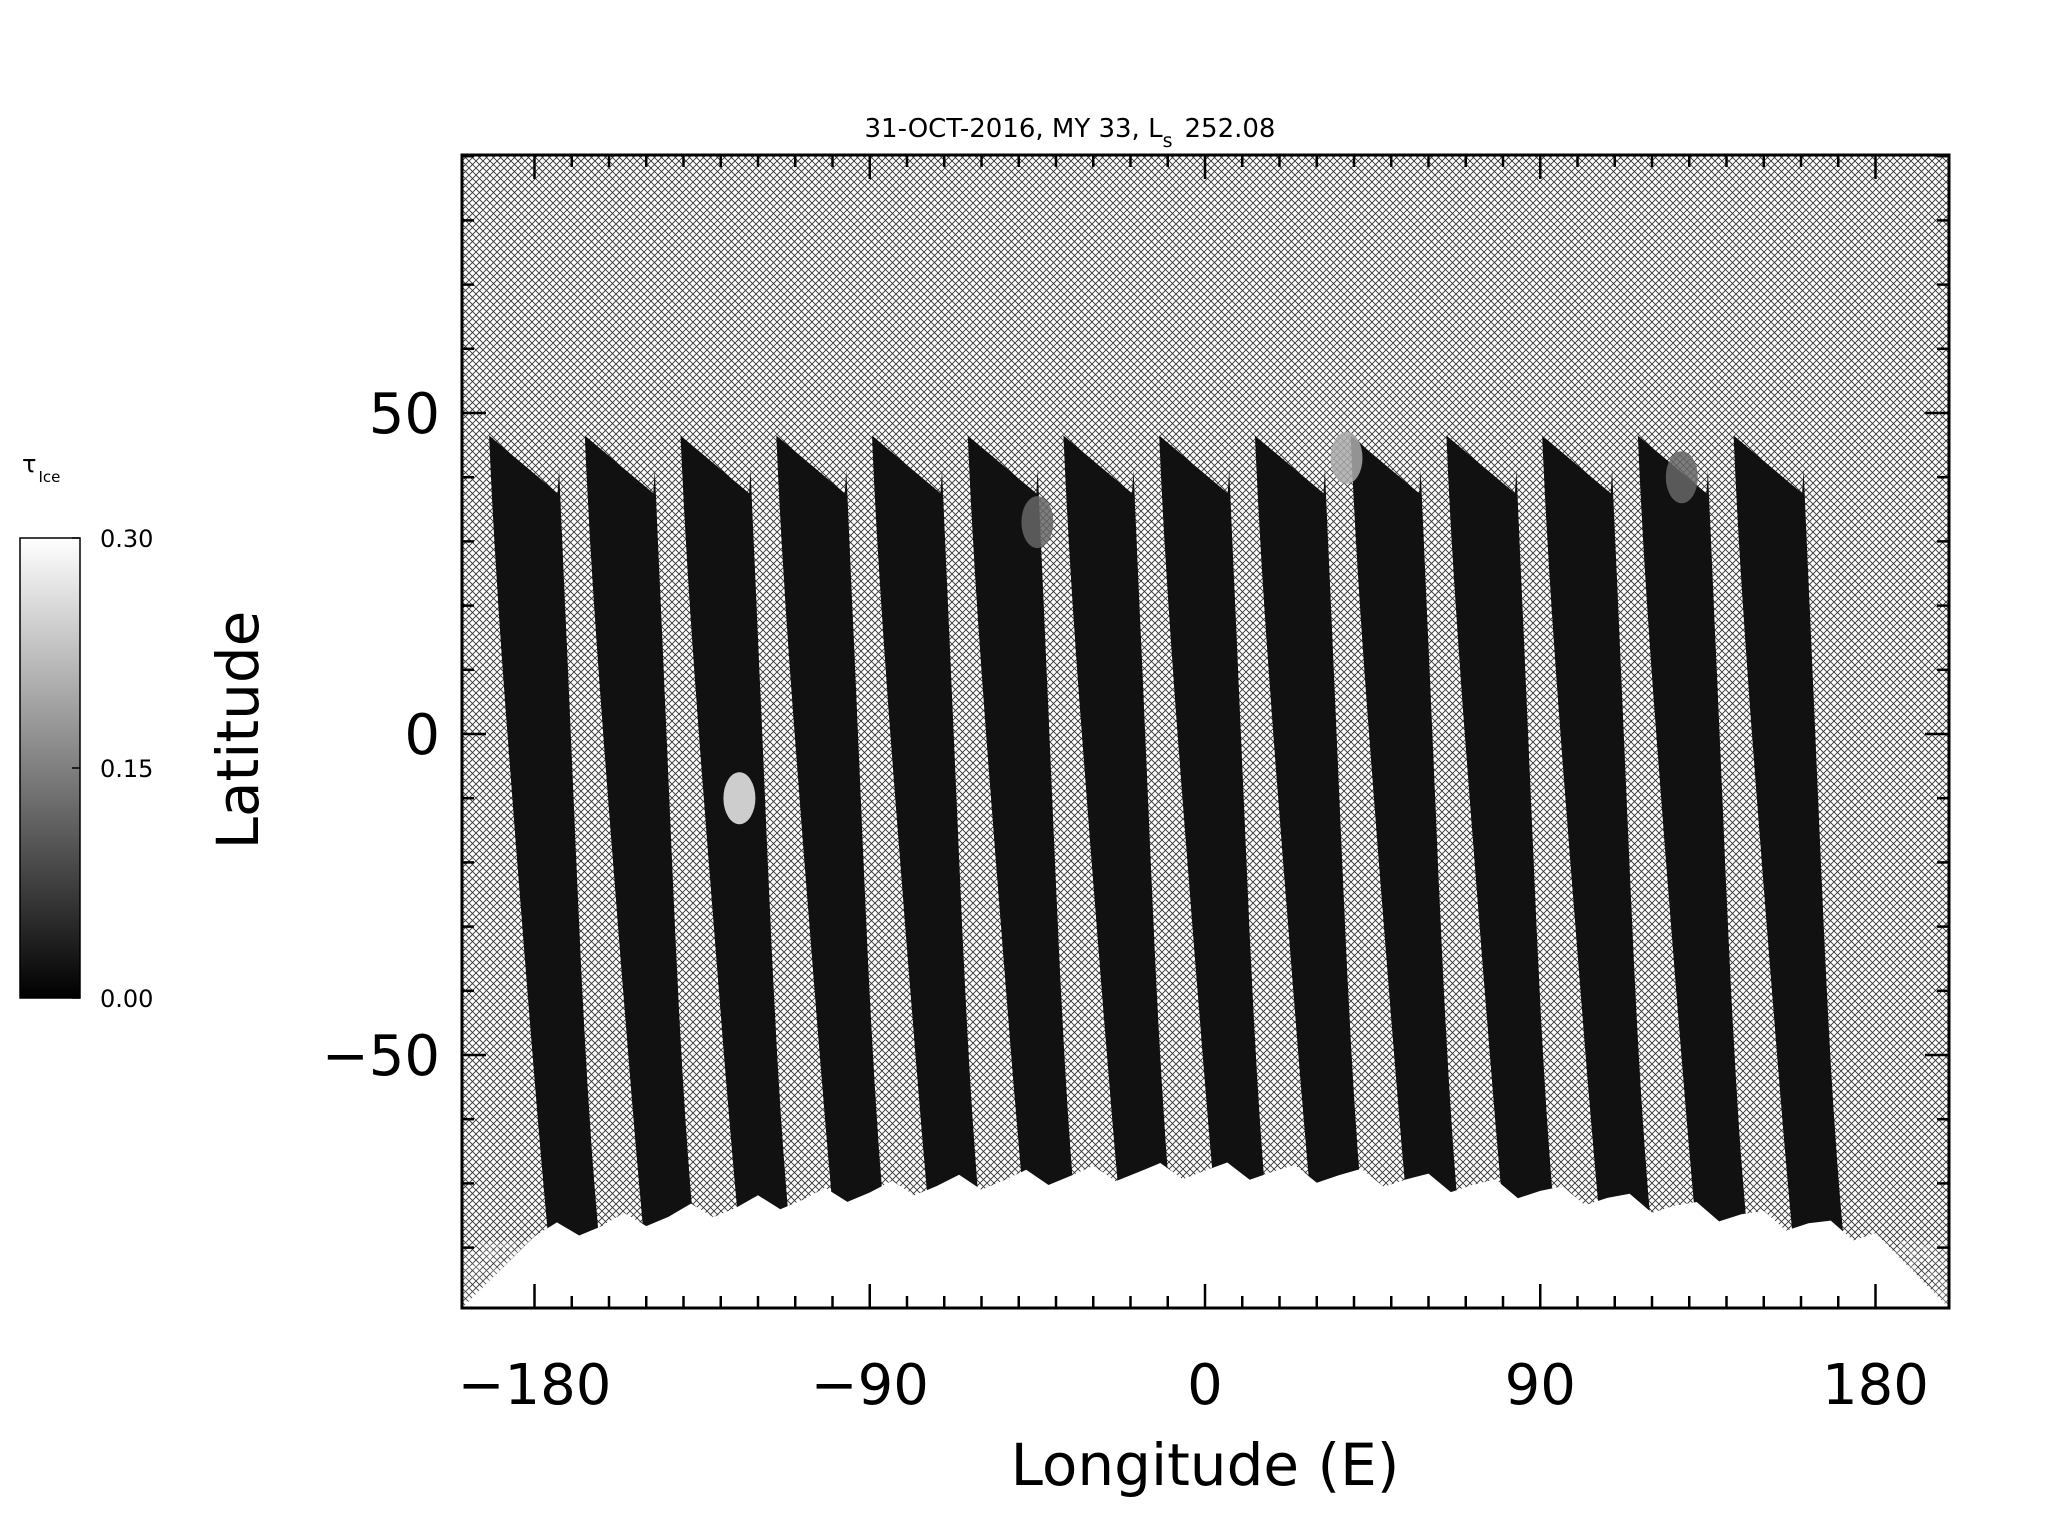 This screenshot has height=1536, width=2048. What do you see at coordinates (29, 464) in the screenshot?
I see `colorbar-label-symbol: τ` at bounding box center [29, 464].